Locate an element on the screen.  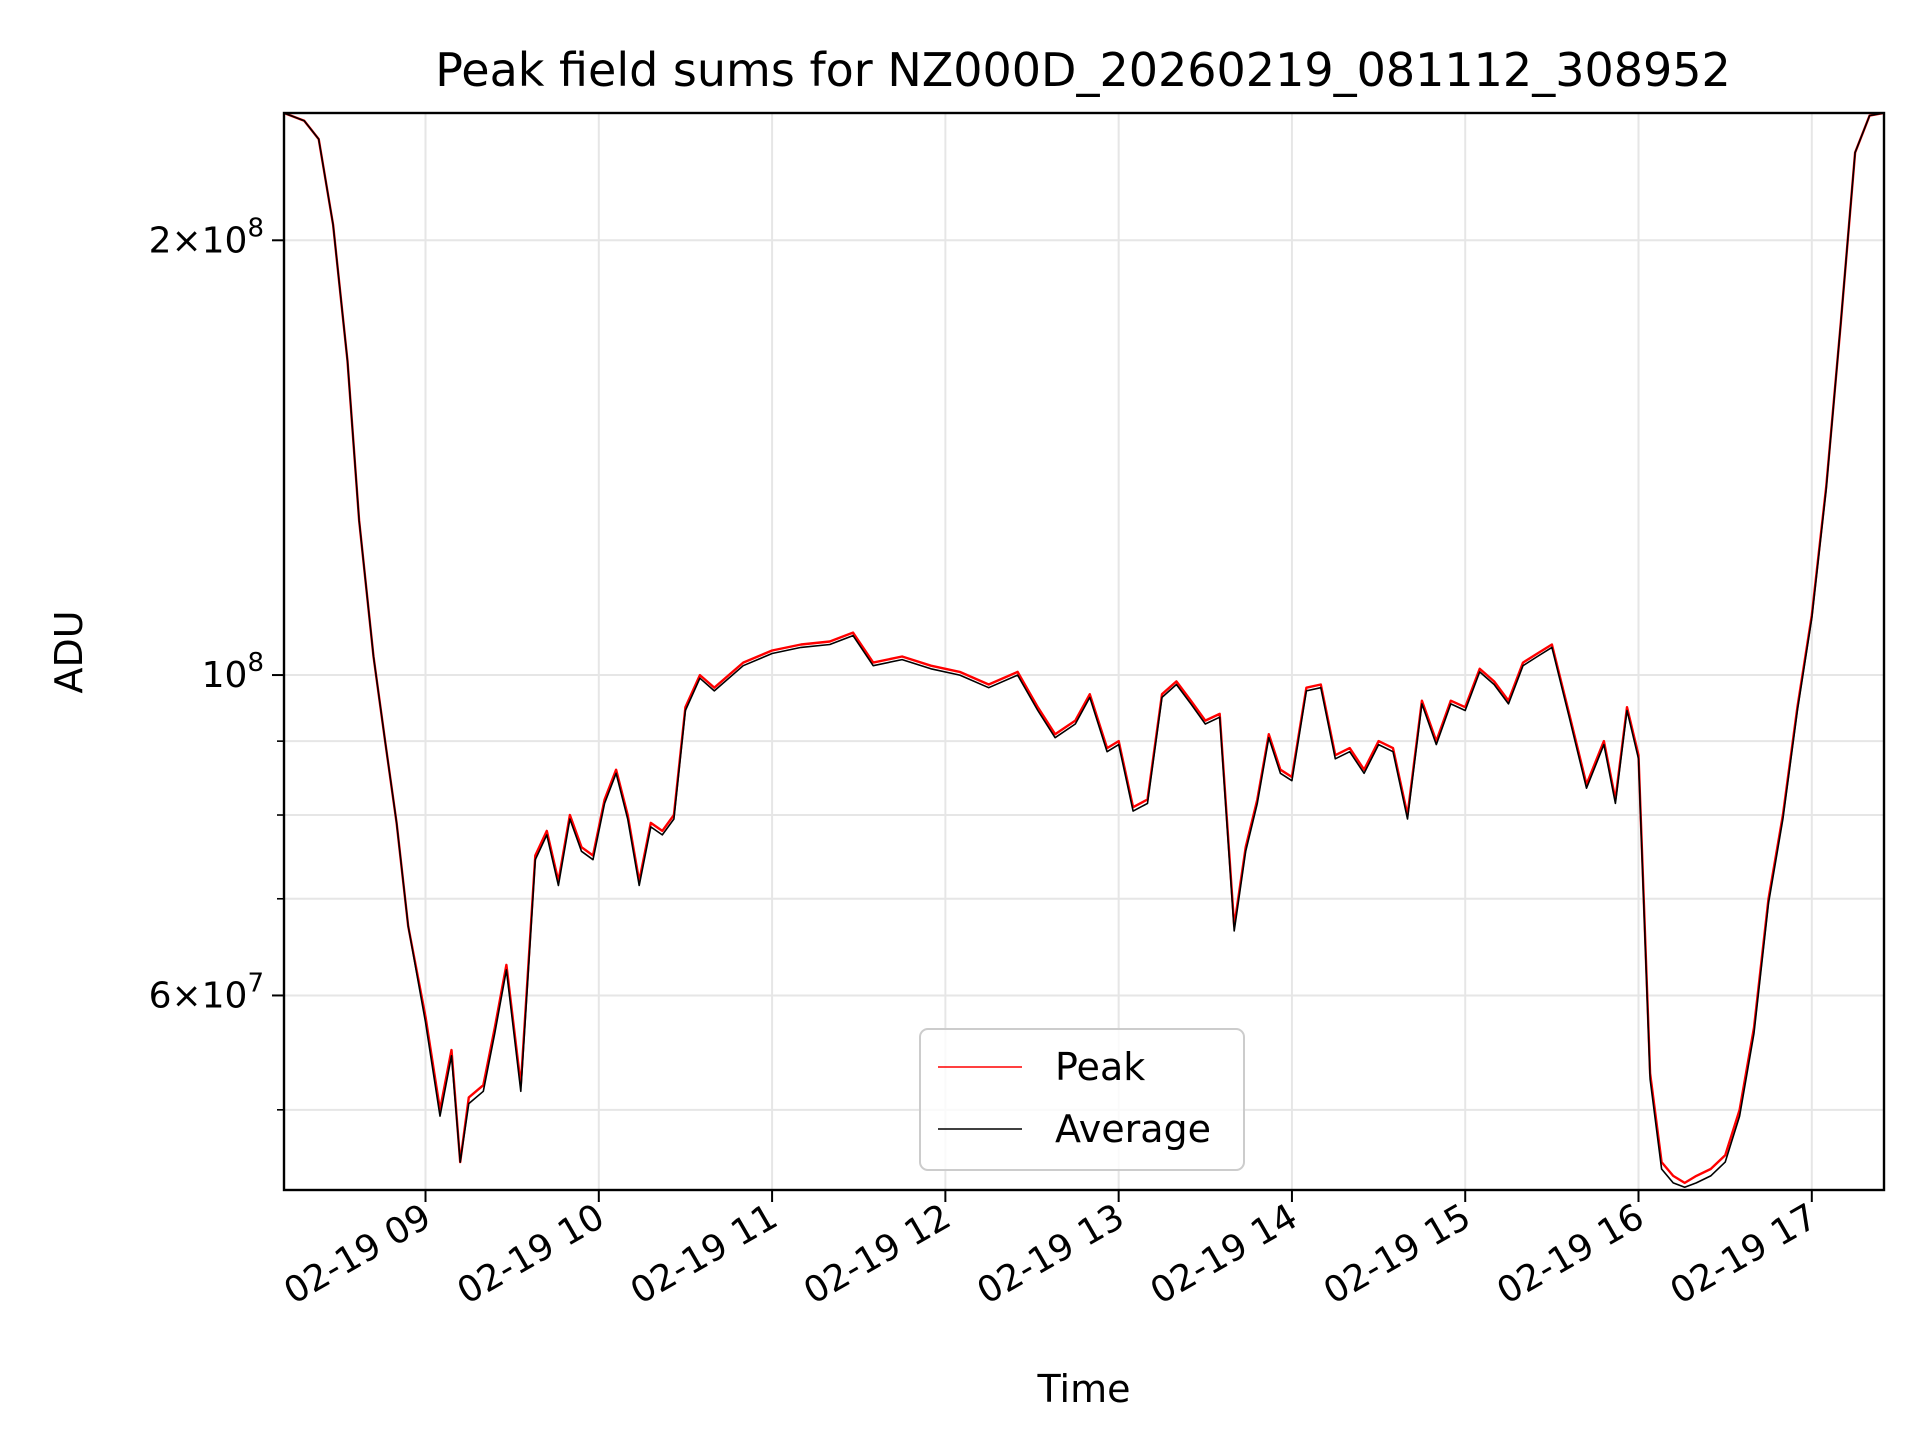
y-tick-label: 108 is located at coordinates (233, 672).